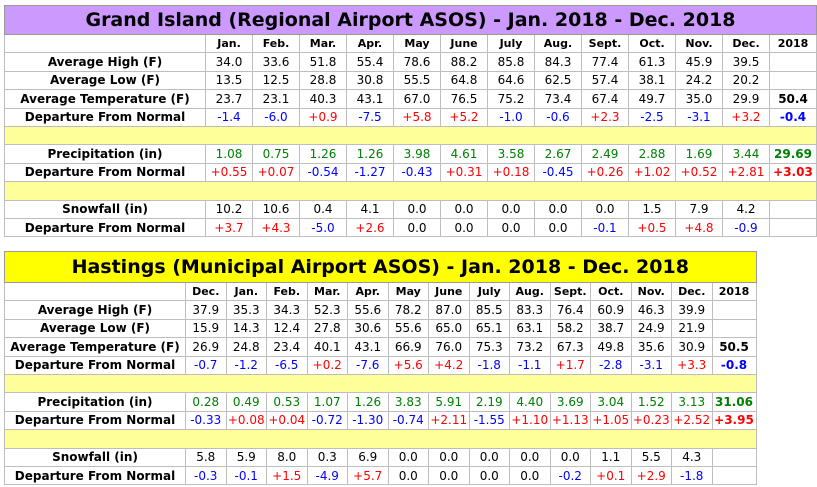 Image resolution: width=817 pixels, height=487 pixels. What do you see at coordinates (323, 43) in the screenshot?
I see `month-header: Mar.` at bounding box center [323, 43].